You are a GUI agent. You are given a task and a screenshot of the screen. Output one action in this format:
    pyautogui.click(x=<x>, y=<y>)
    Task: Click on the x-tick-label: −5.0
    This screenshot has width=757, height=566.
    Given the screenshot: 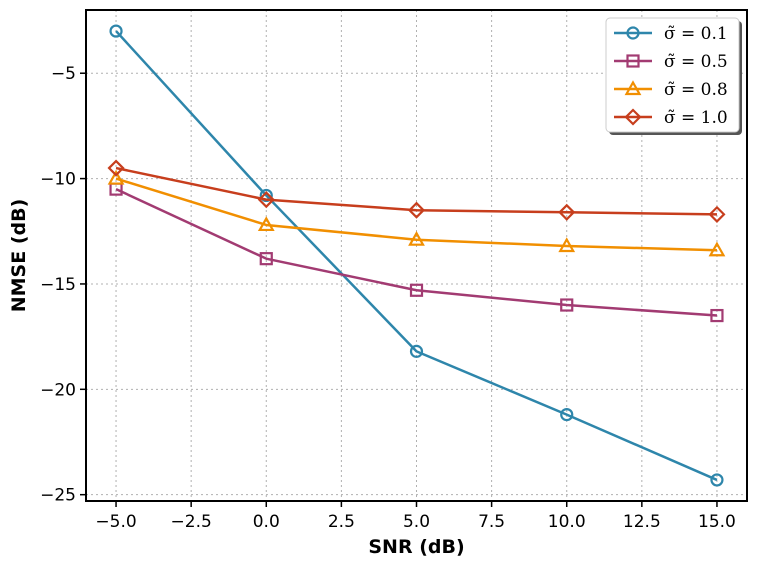 What is the action you would take?
    pyautogui.click(x=115, y=522)
    